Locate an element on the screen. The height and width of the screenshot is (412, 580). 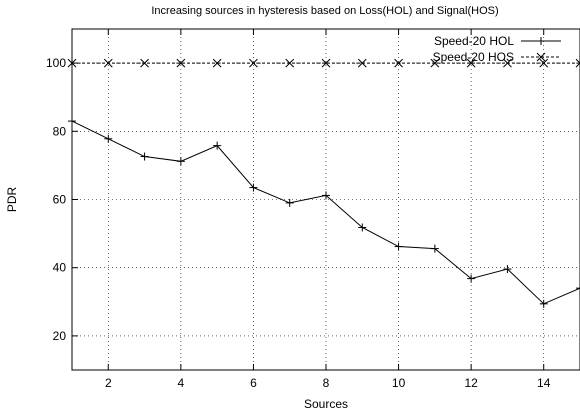
x-tick-label: 6 is located at coordinates (253, 383).